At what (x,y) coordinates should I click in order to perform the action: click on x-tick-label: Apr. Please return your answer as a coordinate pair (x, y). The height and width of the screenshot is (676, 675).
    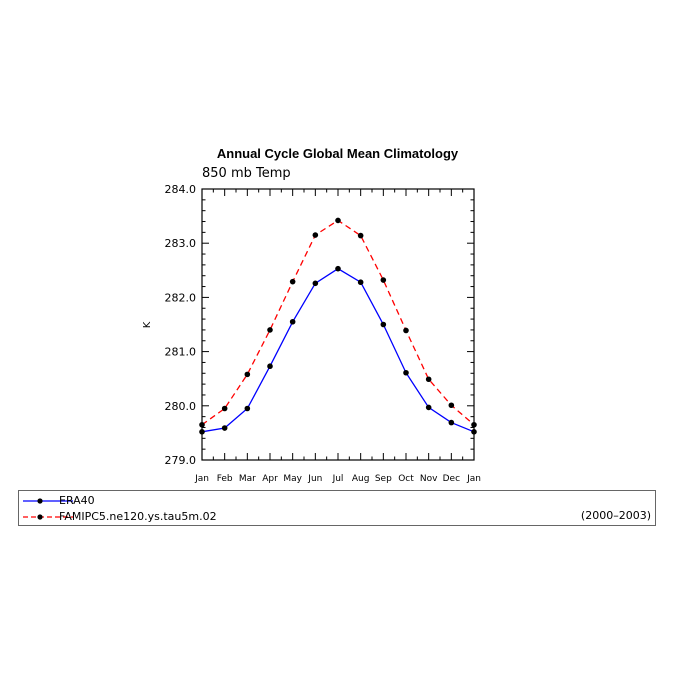
    Looking at the image, I should click on (270, 479).